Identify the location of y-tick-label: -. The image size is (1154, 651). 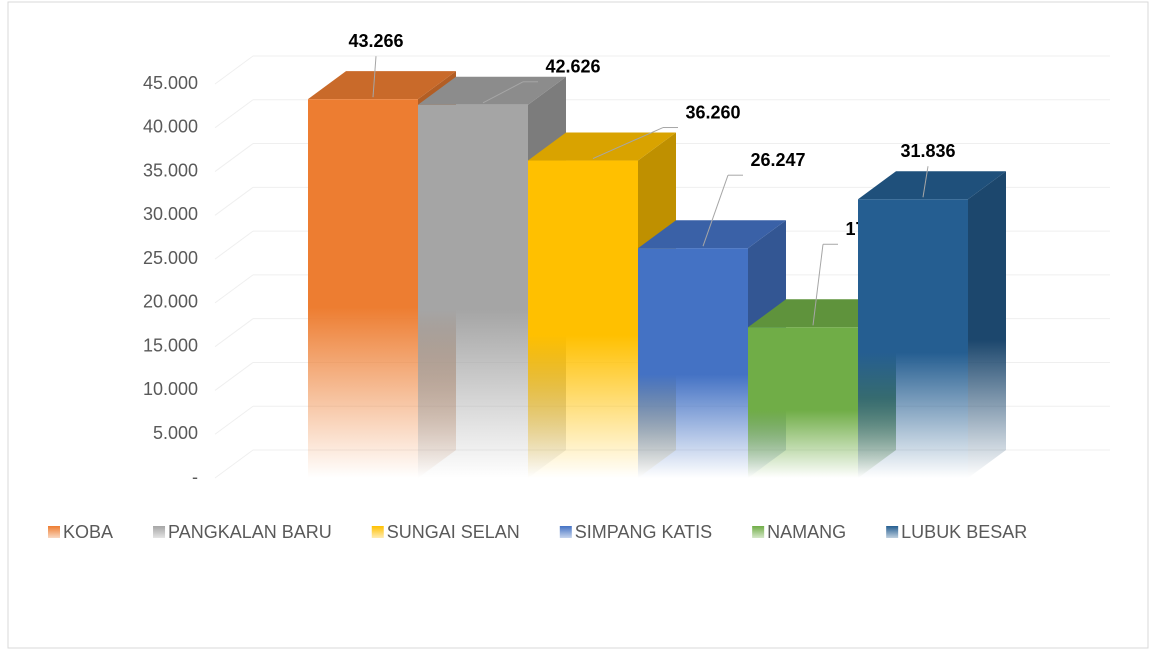
(195, 477).